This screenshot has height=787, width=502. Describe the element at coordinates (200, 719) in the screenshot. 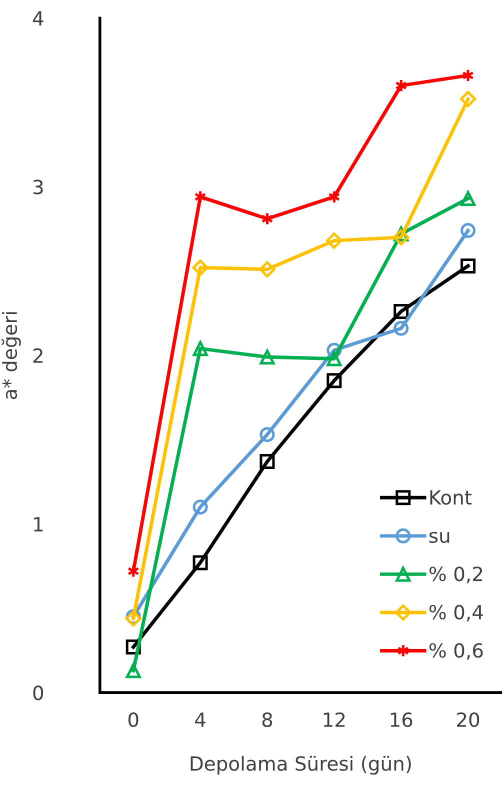

I see `x-tick-label: 4` at that location.